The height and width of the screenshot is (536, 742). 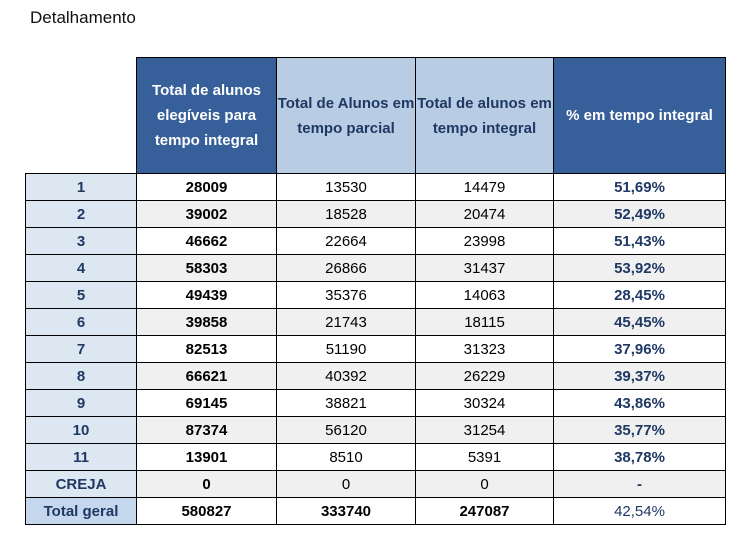 I want to click on row-label: 6, so click(x=81, y=322).